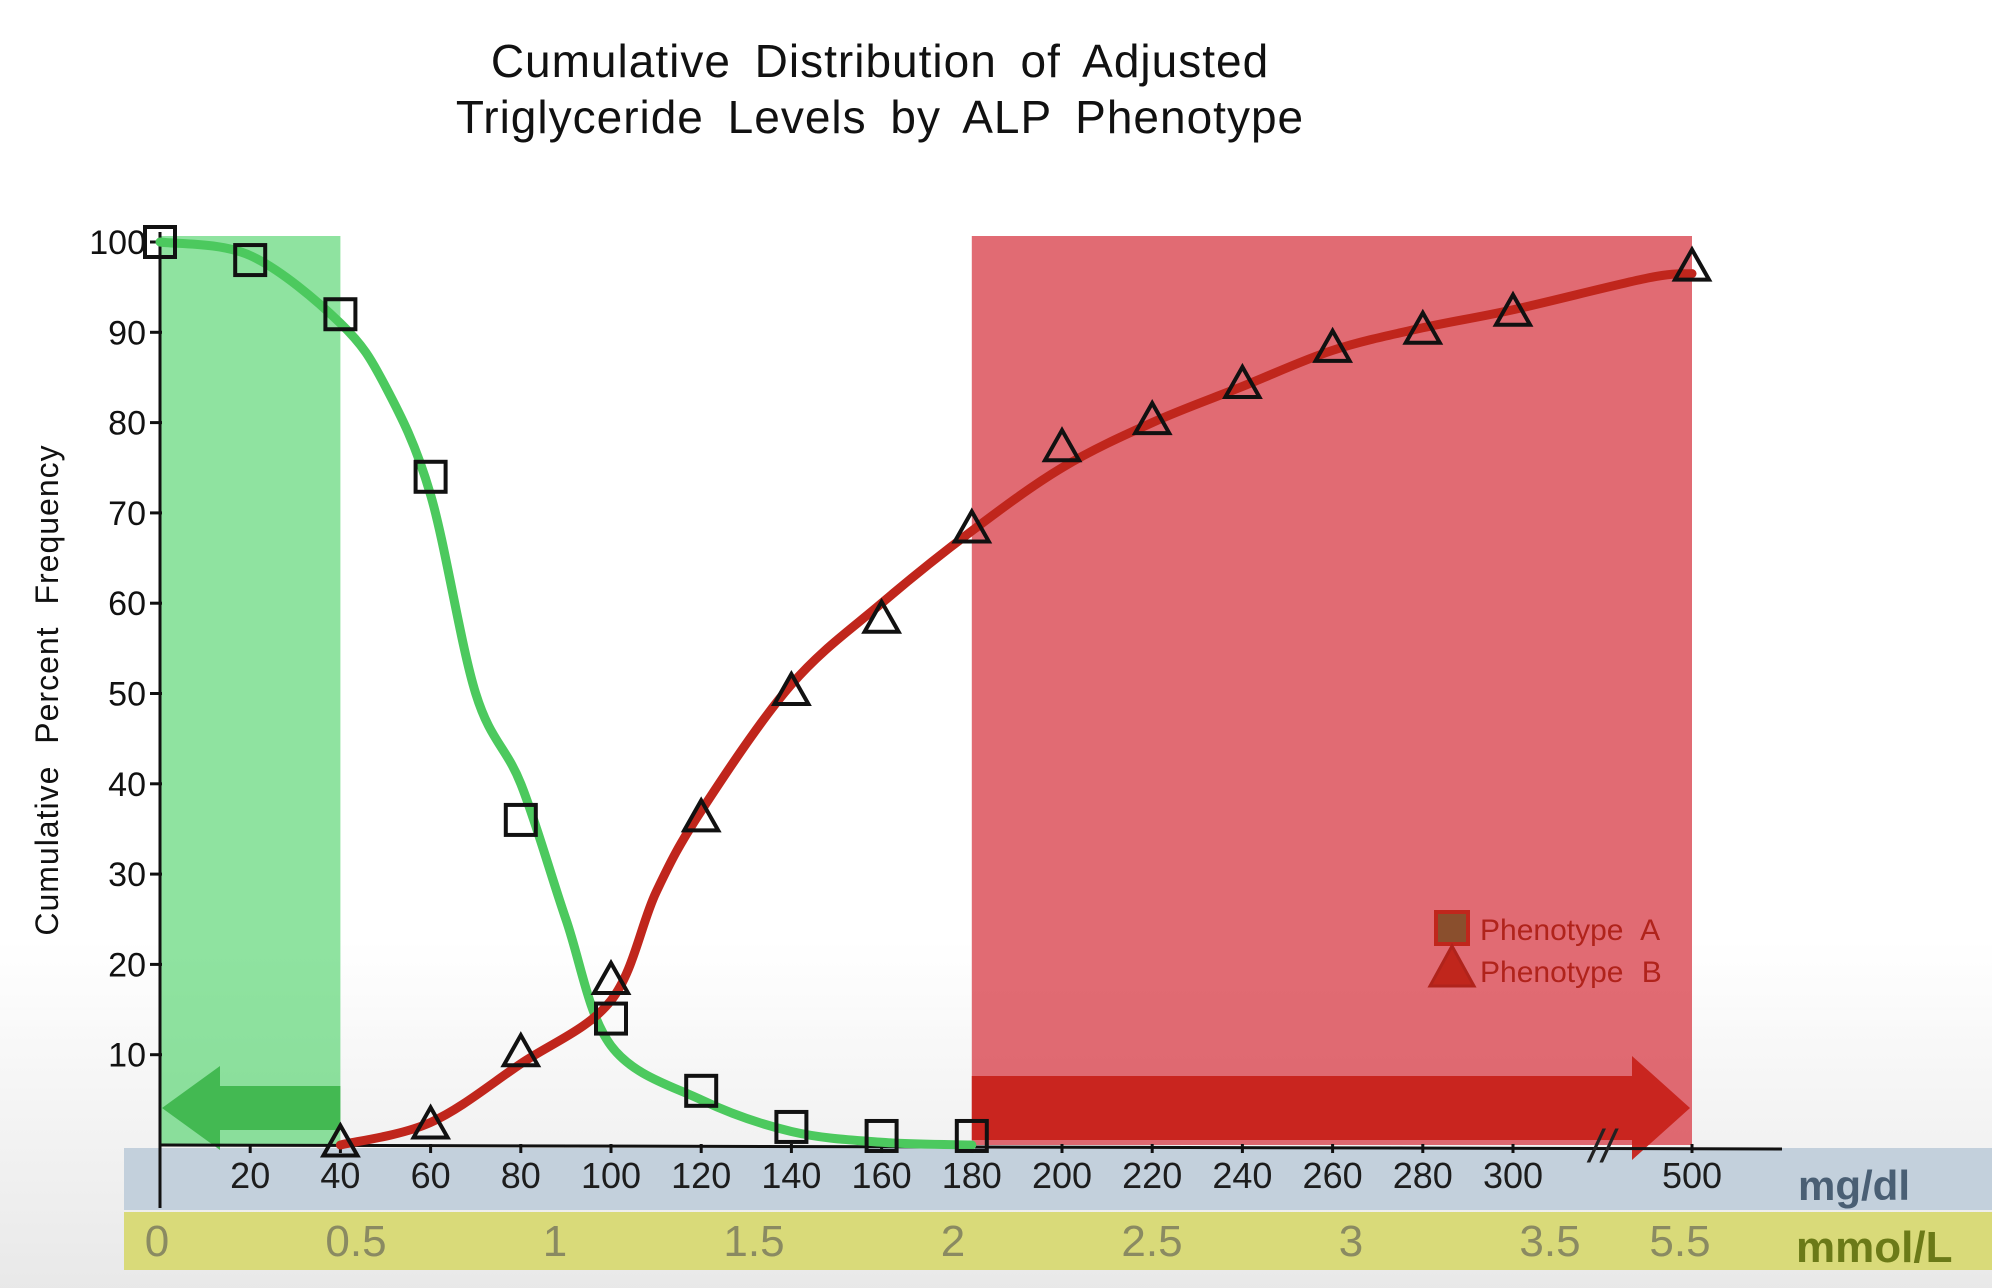  Describe the element at coordinates (127, 604) in the screenshot. I see `y-tick-label: 60` at that location.